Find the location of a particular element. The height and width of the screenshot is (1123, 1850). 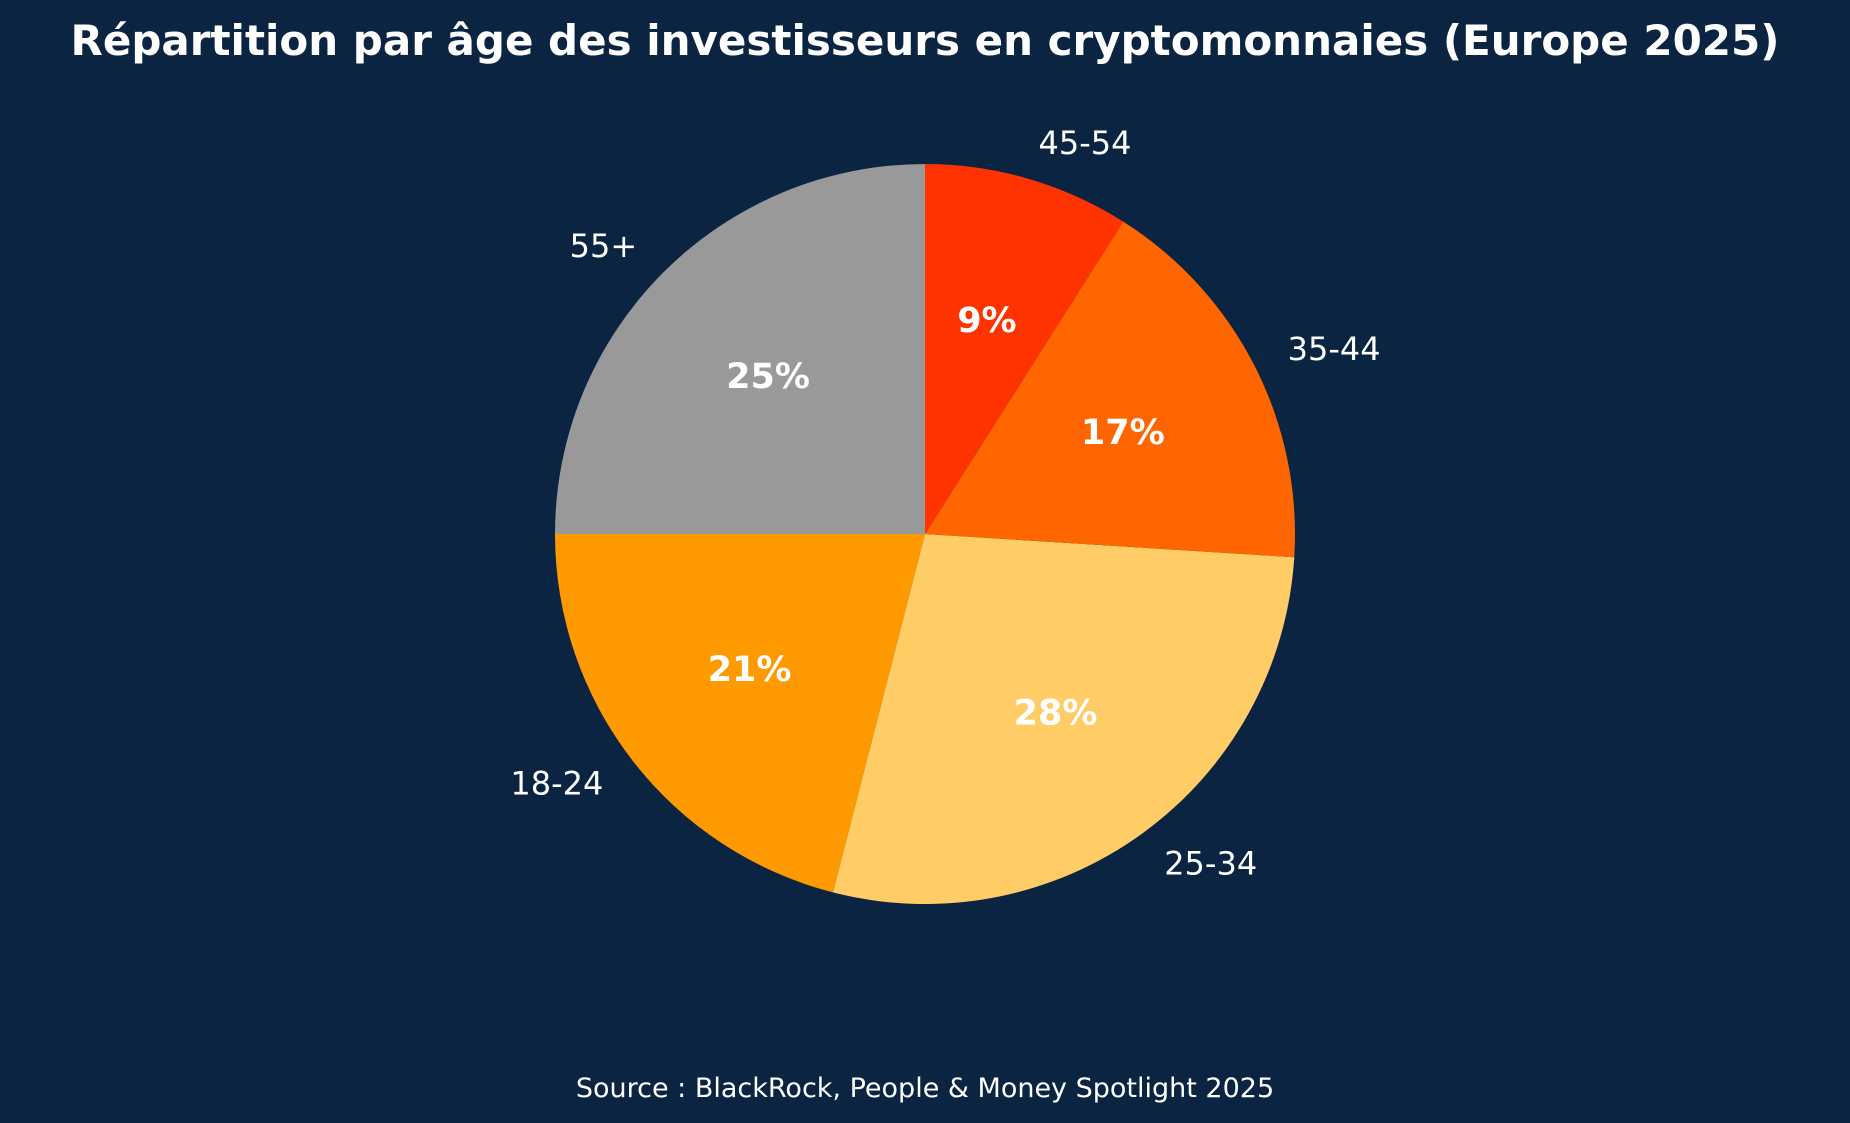

pie-category-label: 25-34 is located at coordinates (1210, 863).